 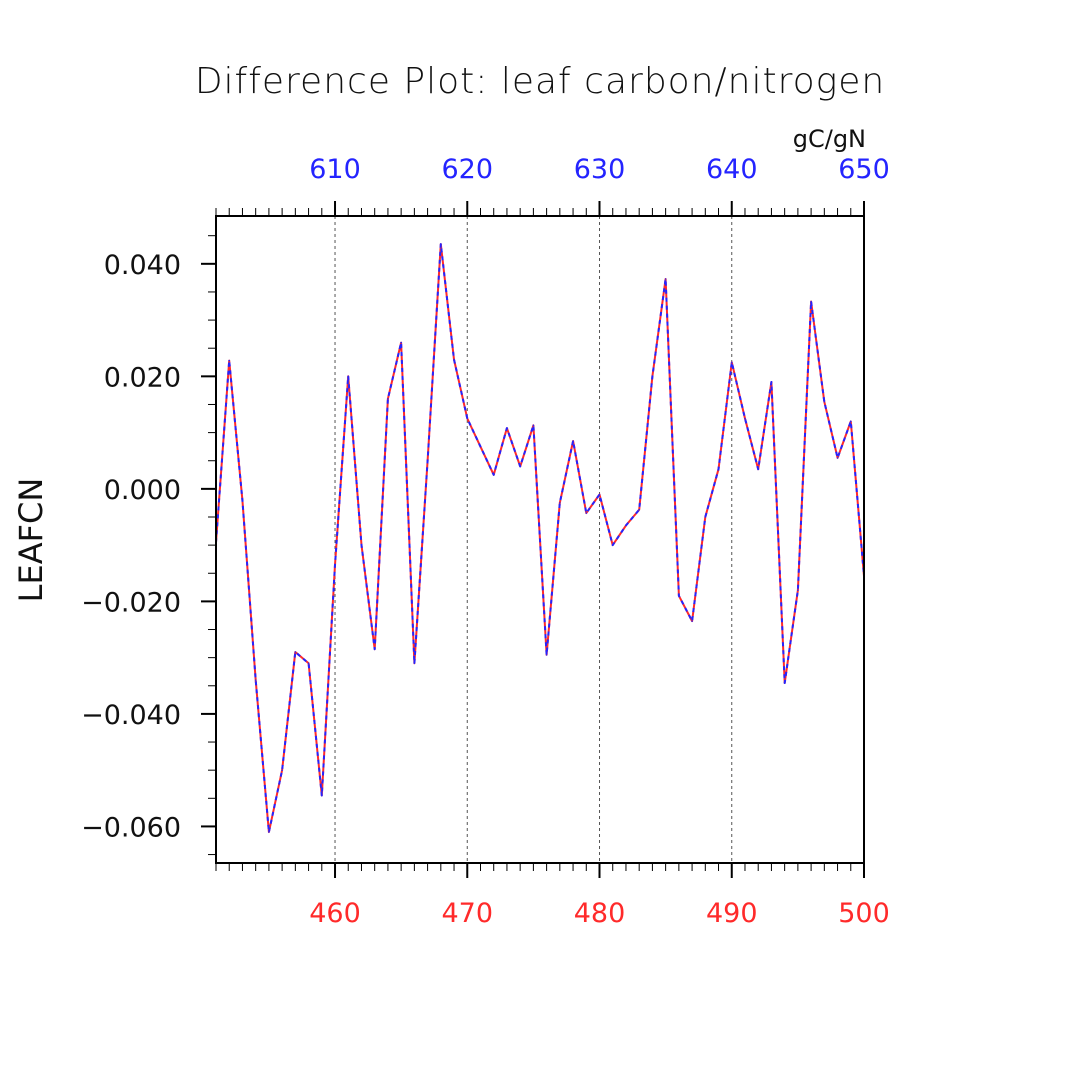 I want to click on x-tick-label-top: 640, so click(x=732, y=169).